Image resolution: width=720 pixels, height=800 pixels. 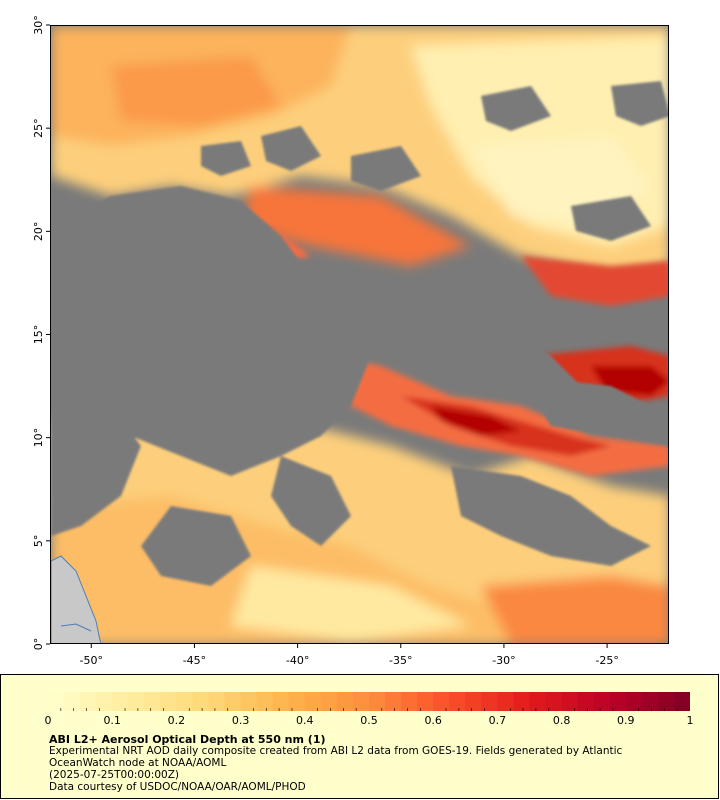 What do you see at coordinates (112, 720) in the screenshot?
I see `colorbar-label: 0.1` at bounding box center [112, 720].